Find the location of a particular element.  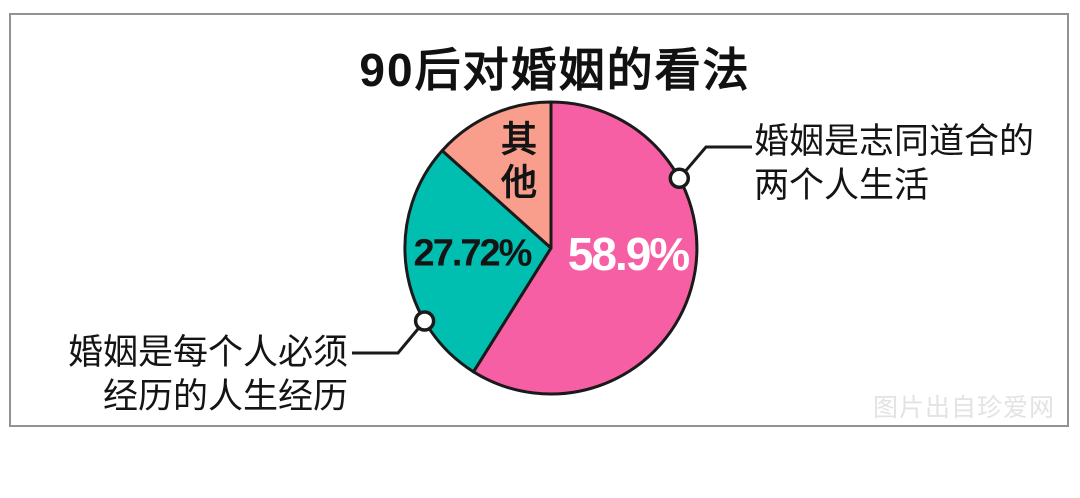

callout-right-line2: 两个人生活 is located at coordinates (842, 185).